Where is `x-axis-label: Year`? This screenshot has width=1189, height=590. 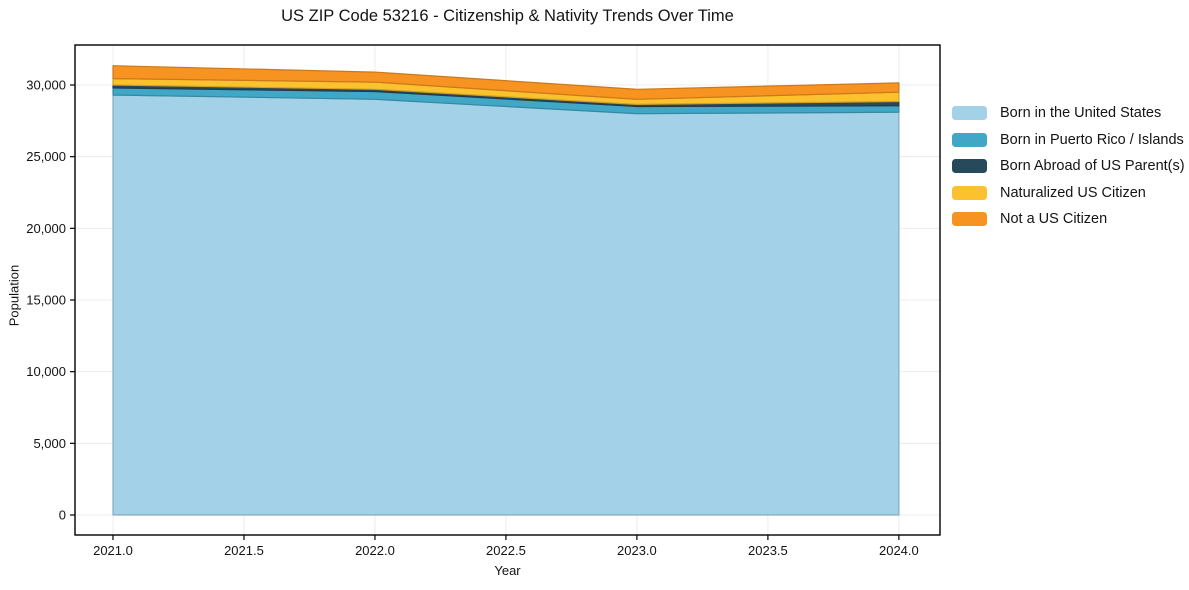 x-axis-label: Year is located at coordinates (507, 570).